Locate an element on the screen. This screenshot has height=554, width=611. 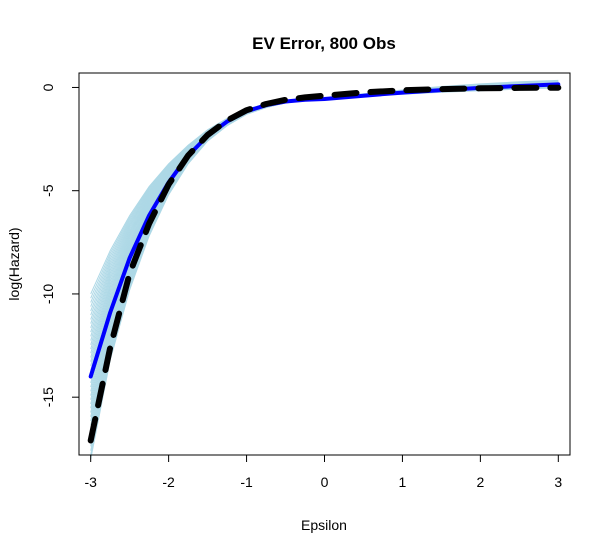
x-tick-label: 3 is located at coordinates (558, 482).